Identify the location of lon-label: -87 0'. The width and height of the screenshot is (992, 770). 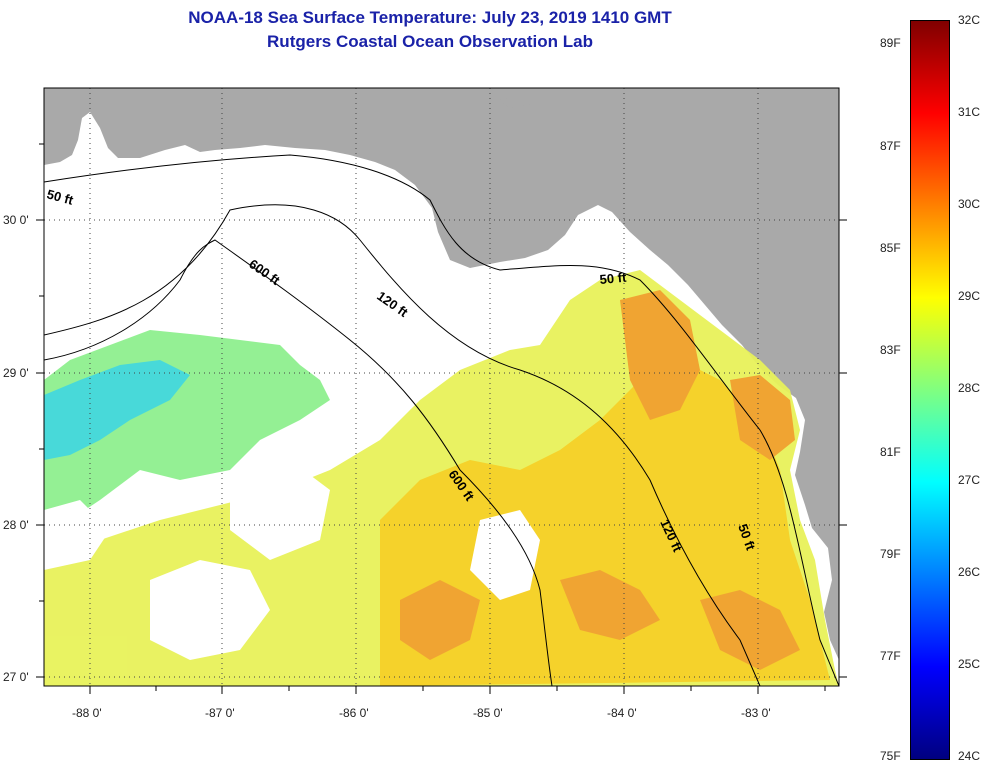
(220, 713).